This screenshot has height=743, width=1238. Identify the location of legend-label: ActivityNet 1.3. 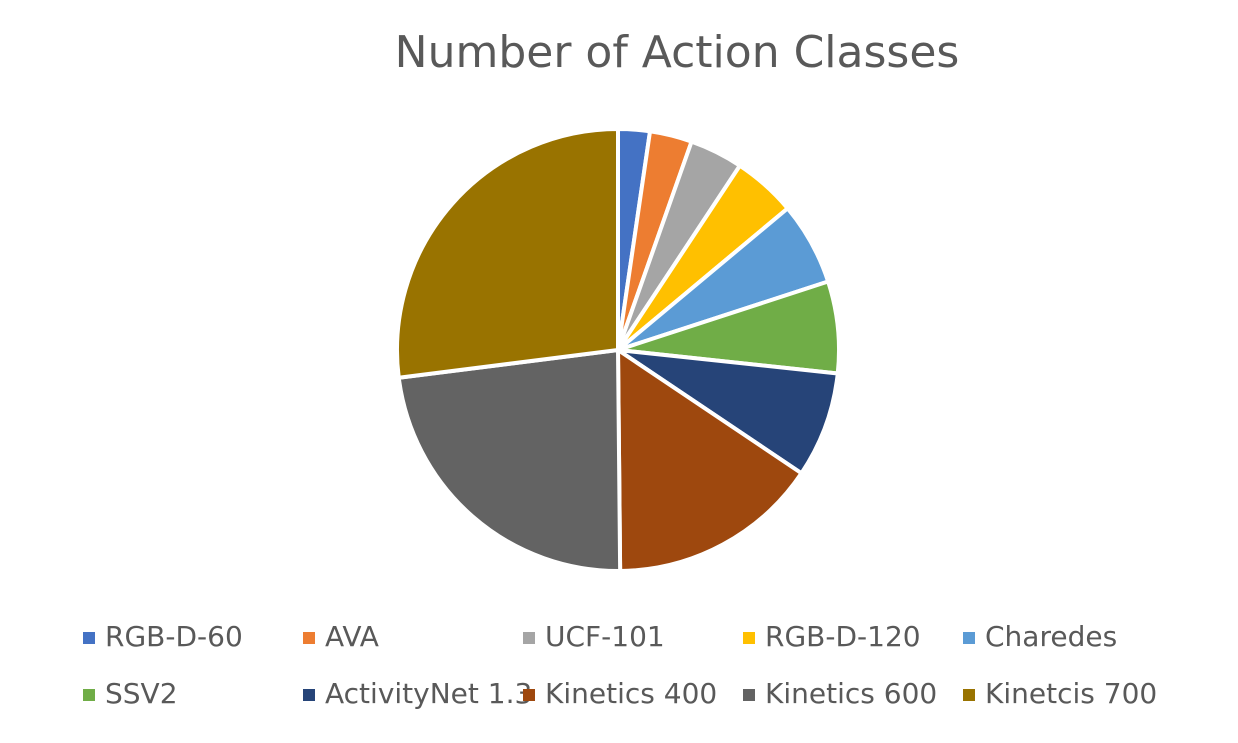
(428, 693).